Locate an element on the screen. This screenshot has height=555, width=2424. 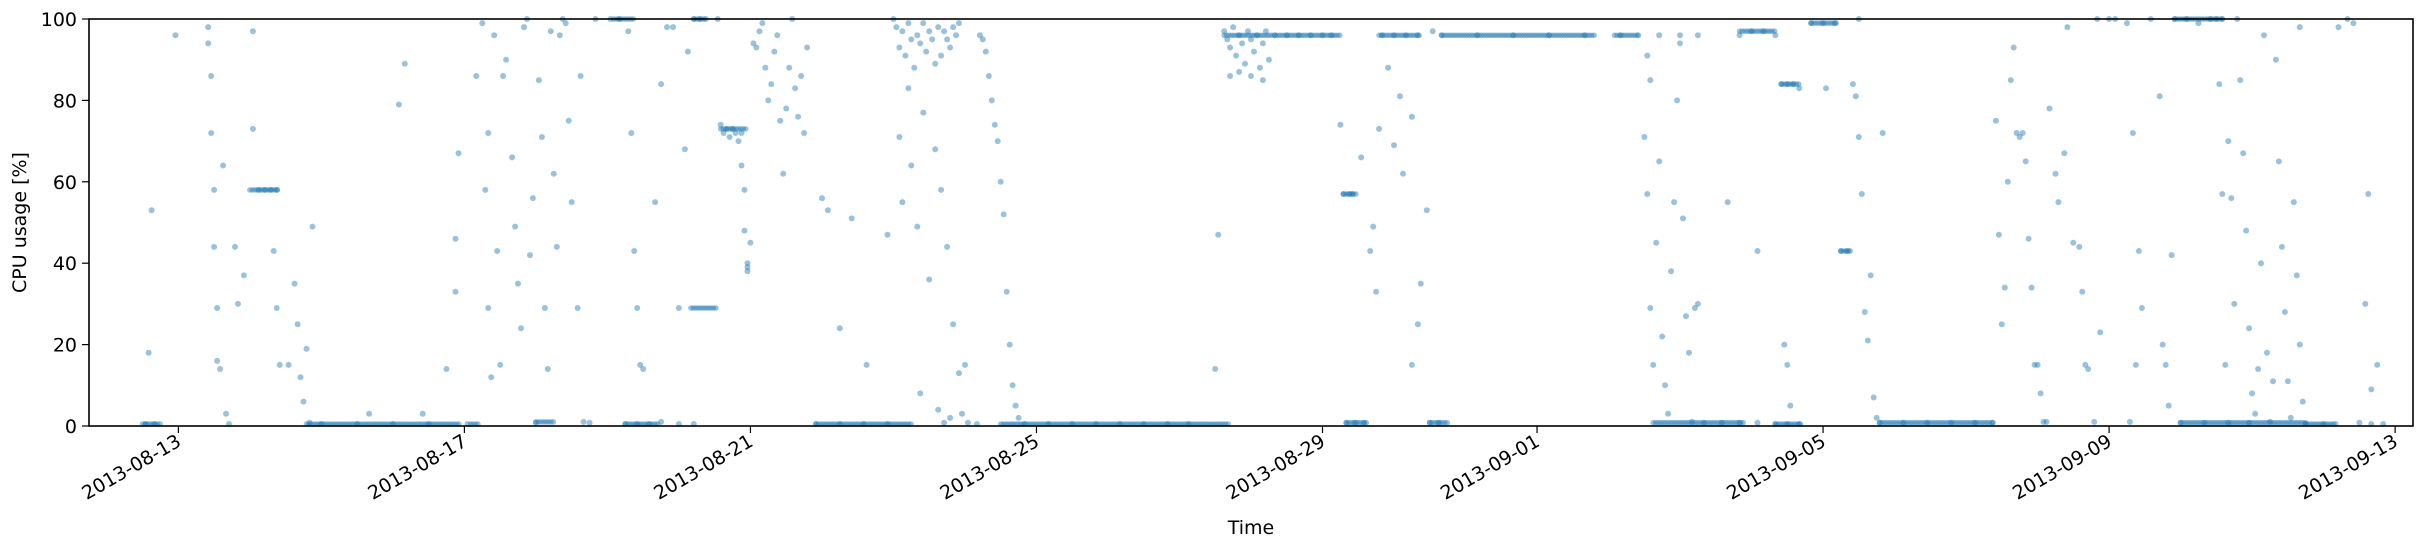
x-axis-label: Time is located at coordinates (1251, 528).